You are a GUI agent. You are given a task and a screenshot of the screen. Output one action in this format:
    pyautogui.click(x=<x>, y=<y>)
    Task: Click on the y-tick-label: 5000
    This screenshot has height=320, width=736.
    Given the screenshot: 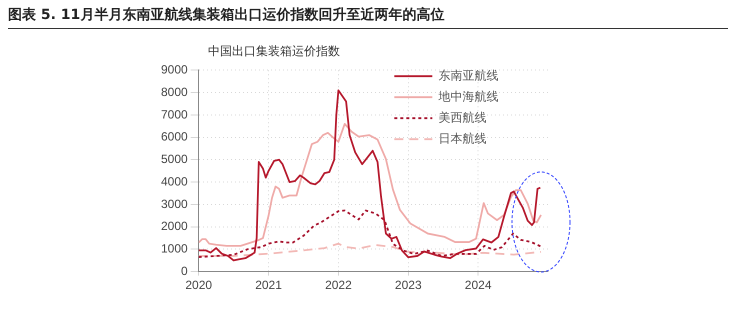 What is the action you would take?
    pyautogui.click(x=174, y=159)
    